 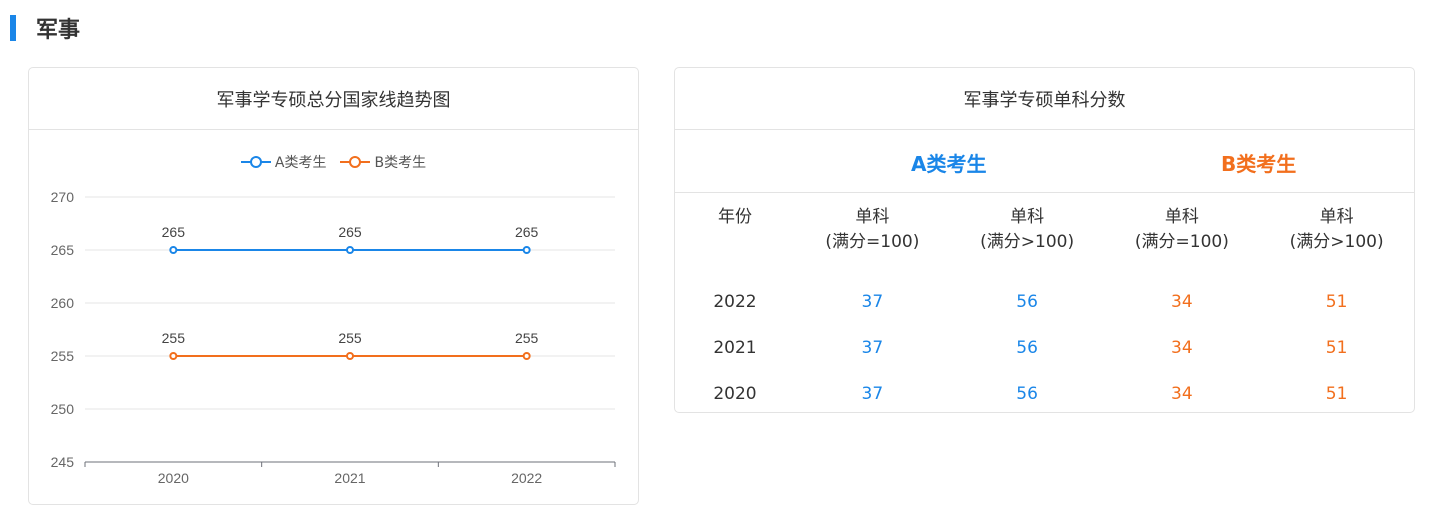 What do you see at coordinates (1027, 217) in the screenshot?
I see `header-a-over100-line1: 单科` at bounding box center [1027, 217].